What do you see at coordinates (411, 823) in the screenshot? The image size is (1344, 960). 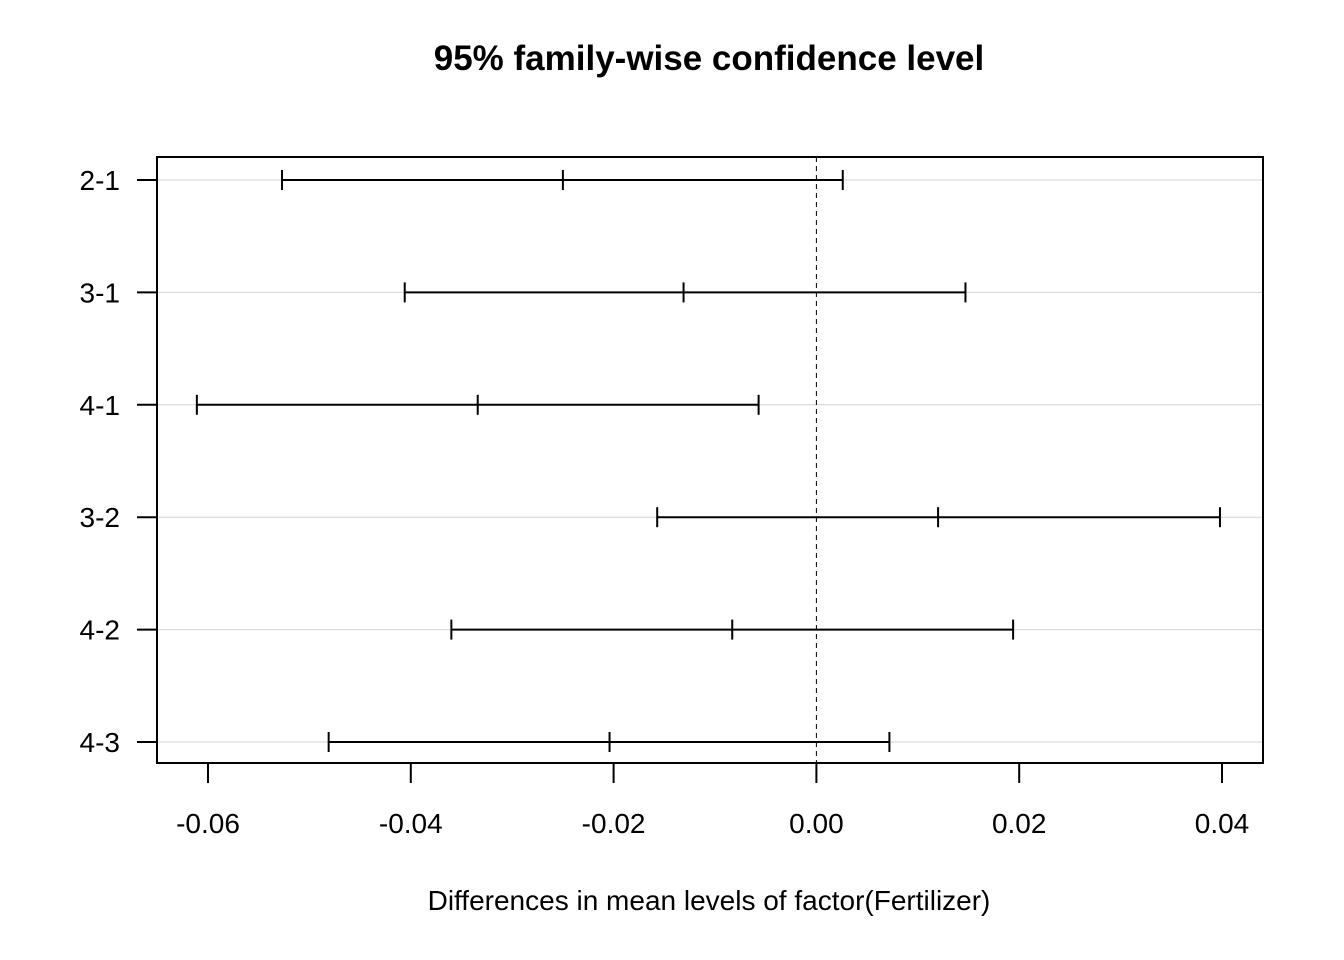 I see `x-tick-label: -0.04` at bounding box center [411, 823].